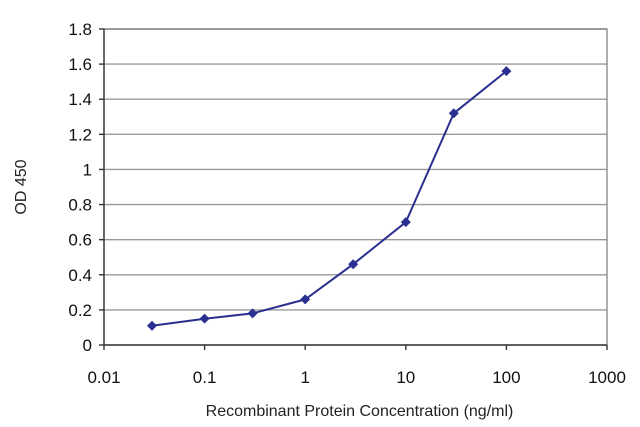  What do you see at coordinates (304, 377) in the screenshot?
I see `x-tick-label: 1` at bounding box center [304, 377].